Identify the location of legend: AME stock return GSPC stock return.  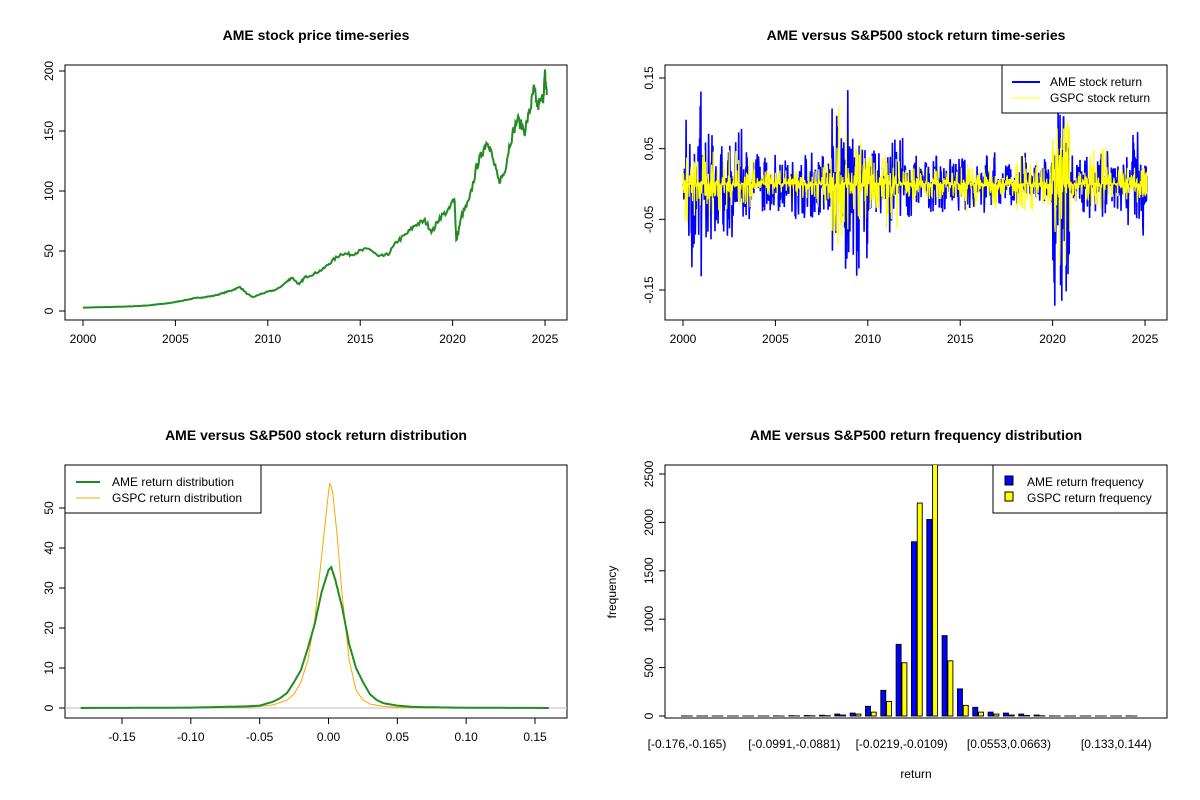
(1084, 89).